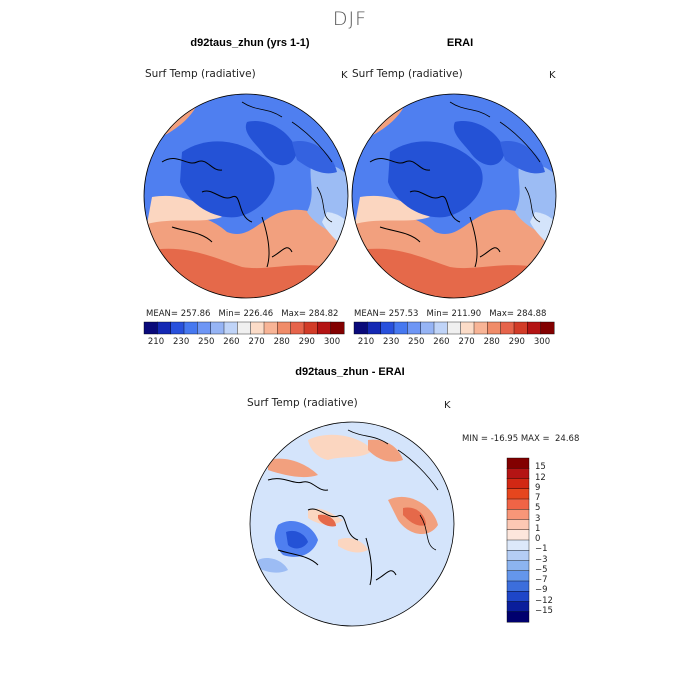 The width and height of the screenshot is (700, 700). I want to click on colorbar-tick-label: −12, so click(544, 600).